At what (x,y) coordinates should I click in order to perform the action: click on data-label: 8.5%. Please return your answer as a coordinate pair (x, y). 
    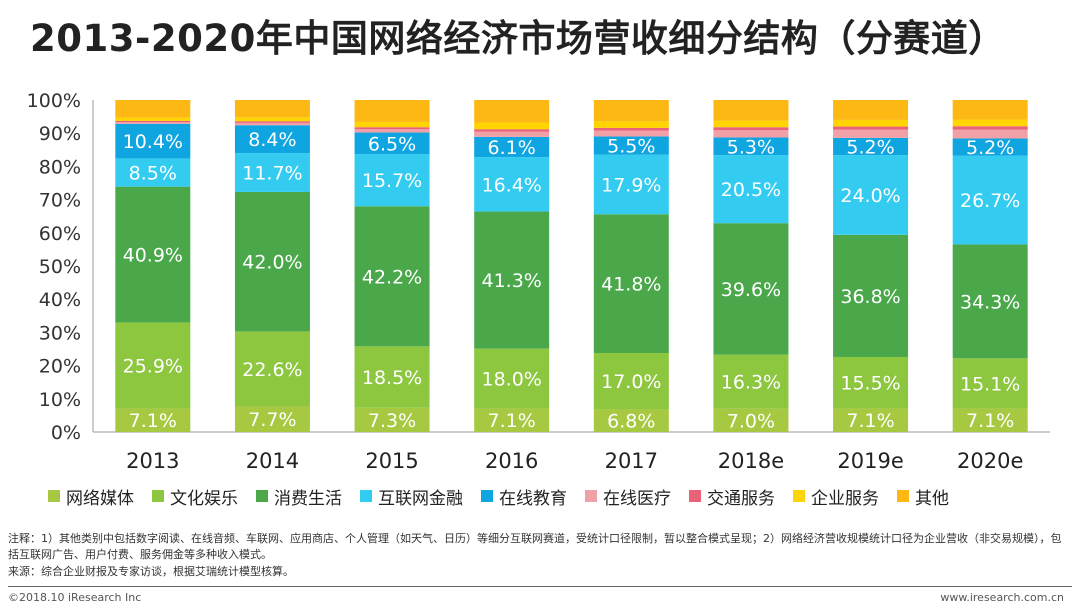
    Looking at the image, I should click on (153, 174).